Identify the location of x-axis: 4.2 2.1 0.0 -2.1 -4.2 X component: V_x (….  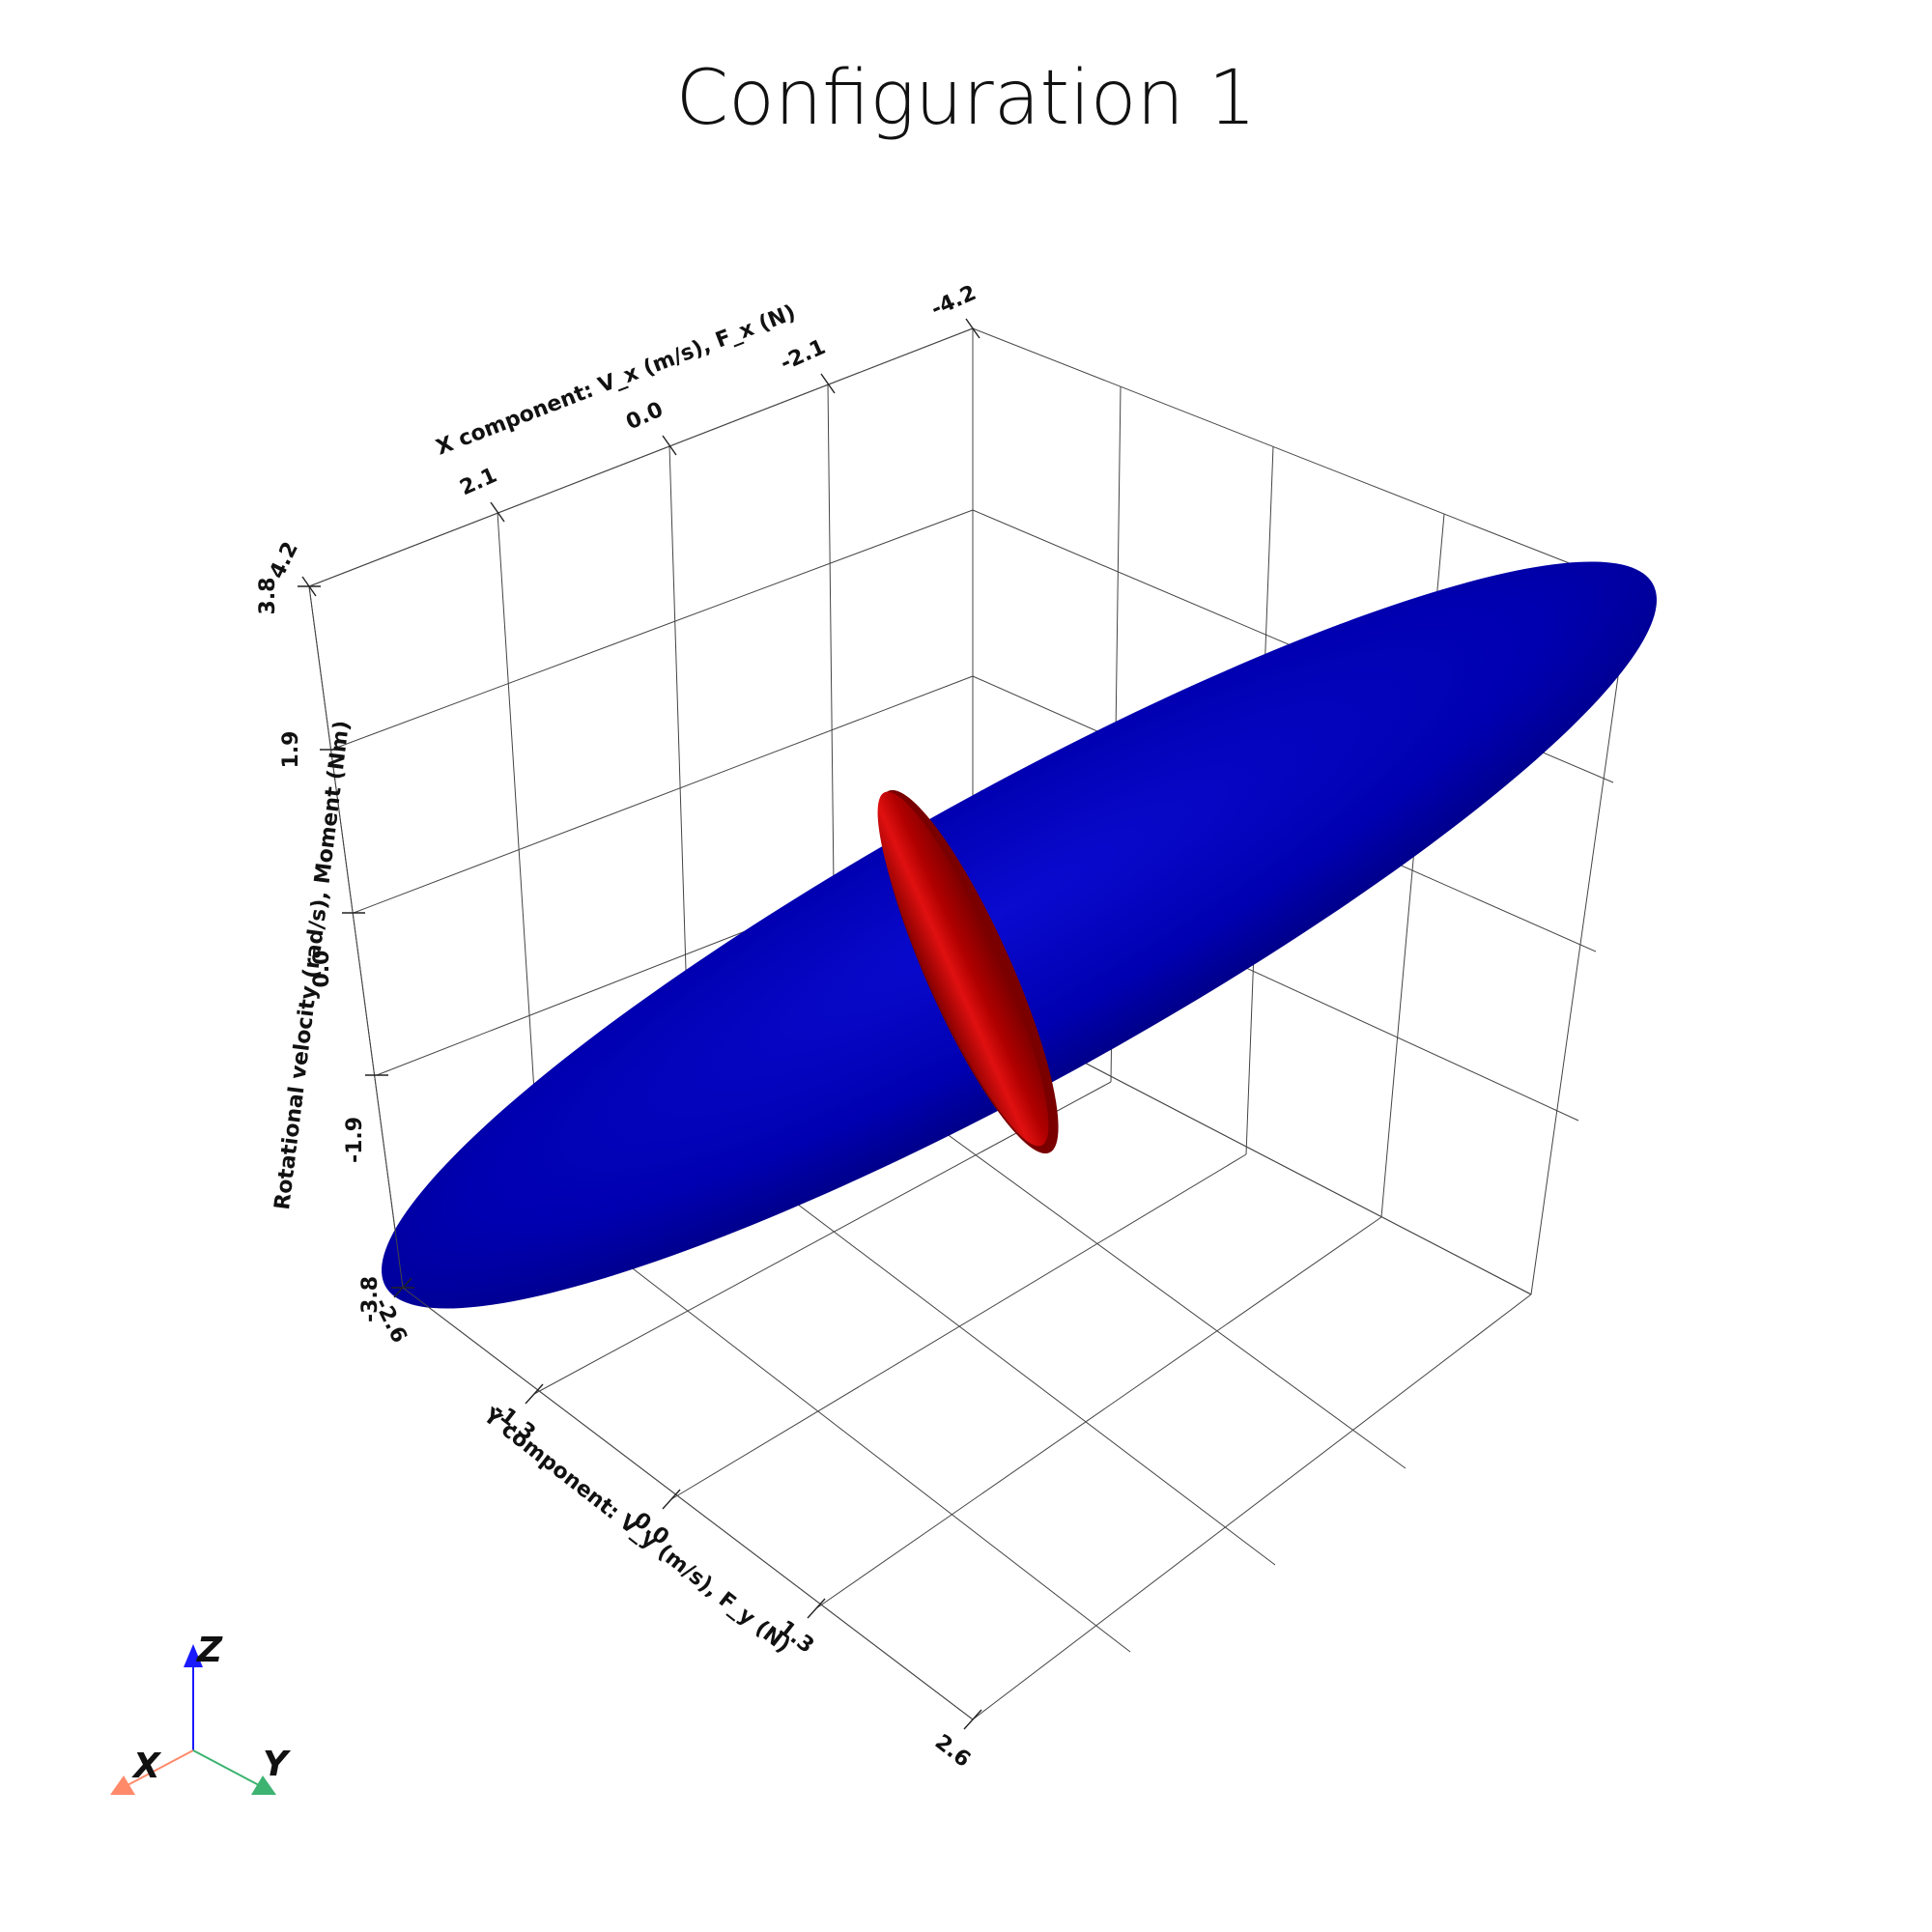
(622, 439).